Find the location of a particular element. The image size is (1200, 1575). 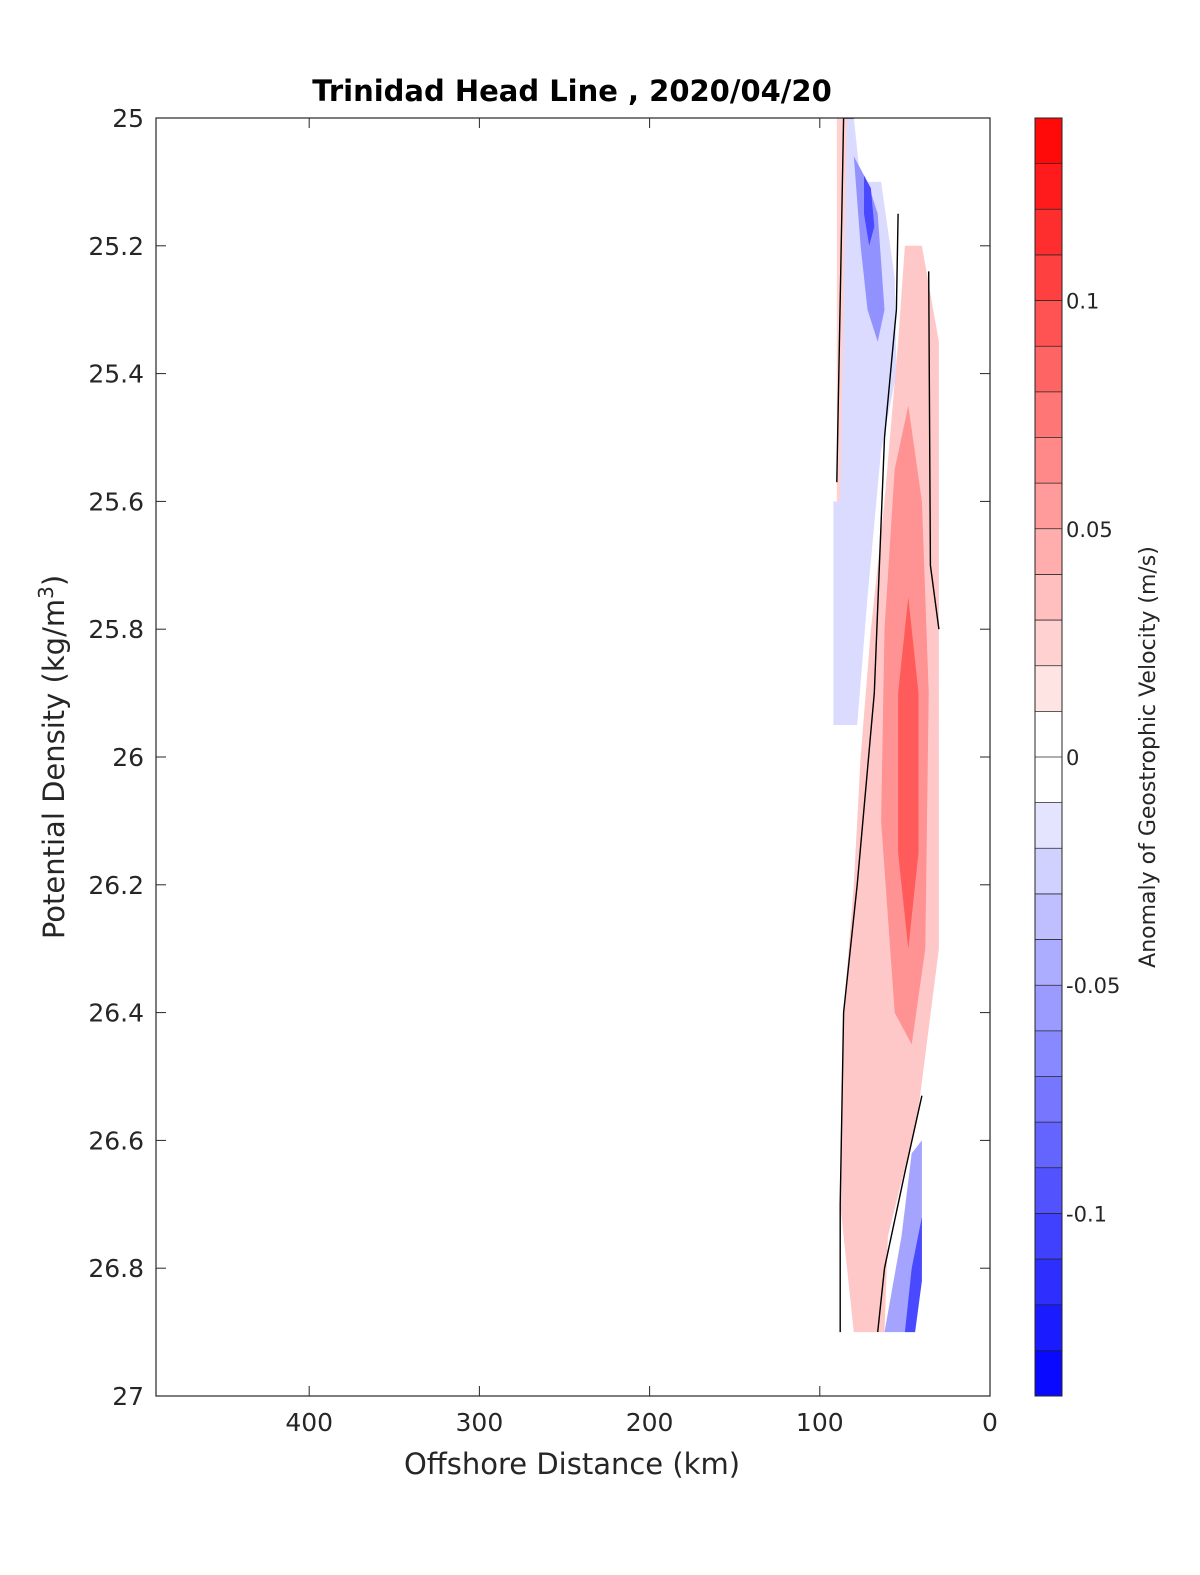

colorbar is located at coordinates (1048, 757).